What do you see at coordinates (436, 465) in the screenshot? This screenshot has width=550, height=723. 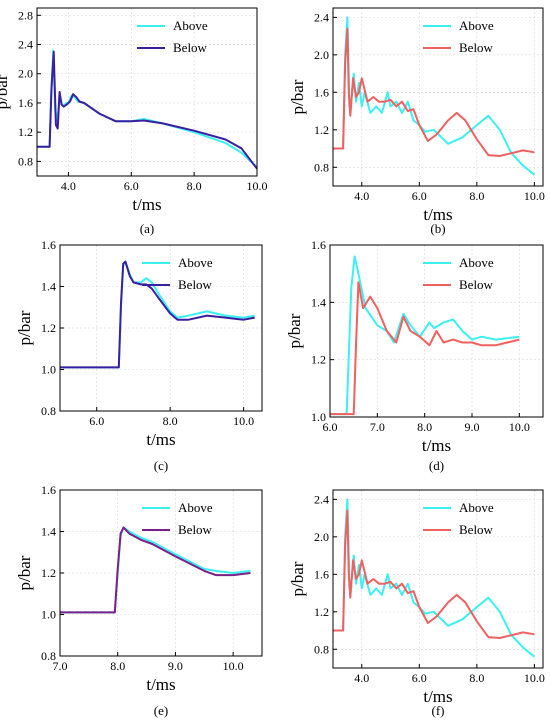 I see `panel-label: (d)` at bounding box center [436, 465].